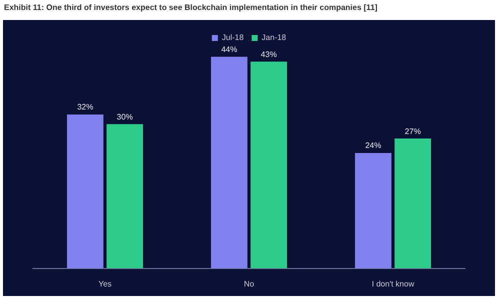  What do you see at coordinates (233, 37) in the screenshot?
I see `legend-label: Jul-18` at bounding box center [233, 37].